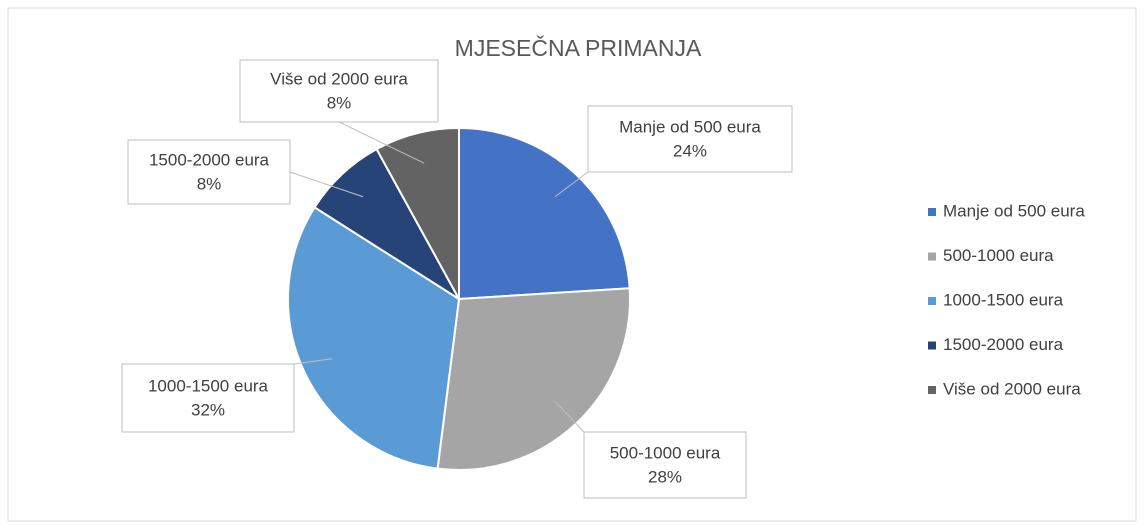 The width and height of the screenshot is (1144, 529). What do you see at coordinates (665, 452) in the screenshot?
I see `data-label-category: 500-1000 eura` at bounding box center [665, 452].